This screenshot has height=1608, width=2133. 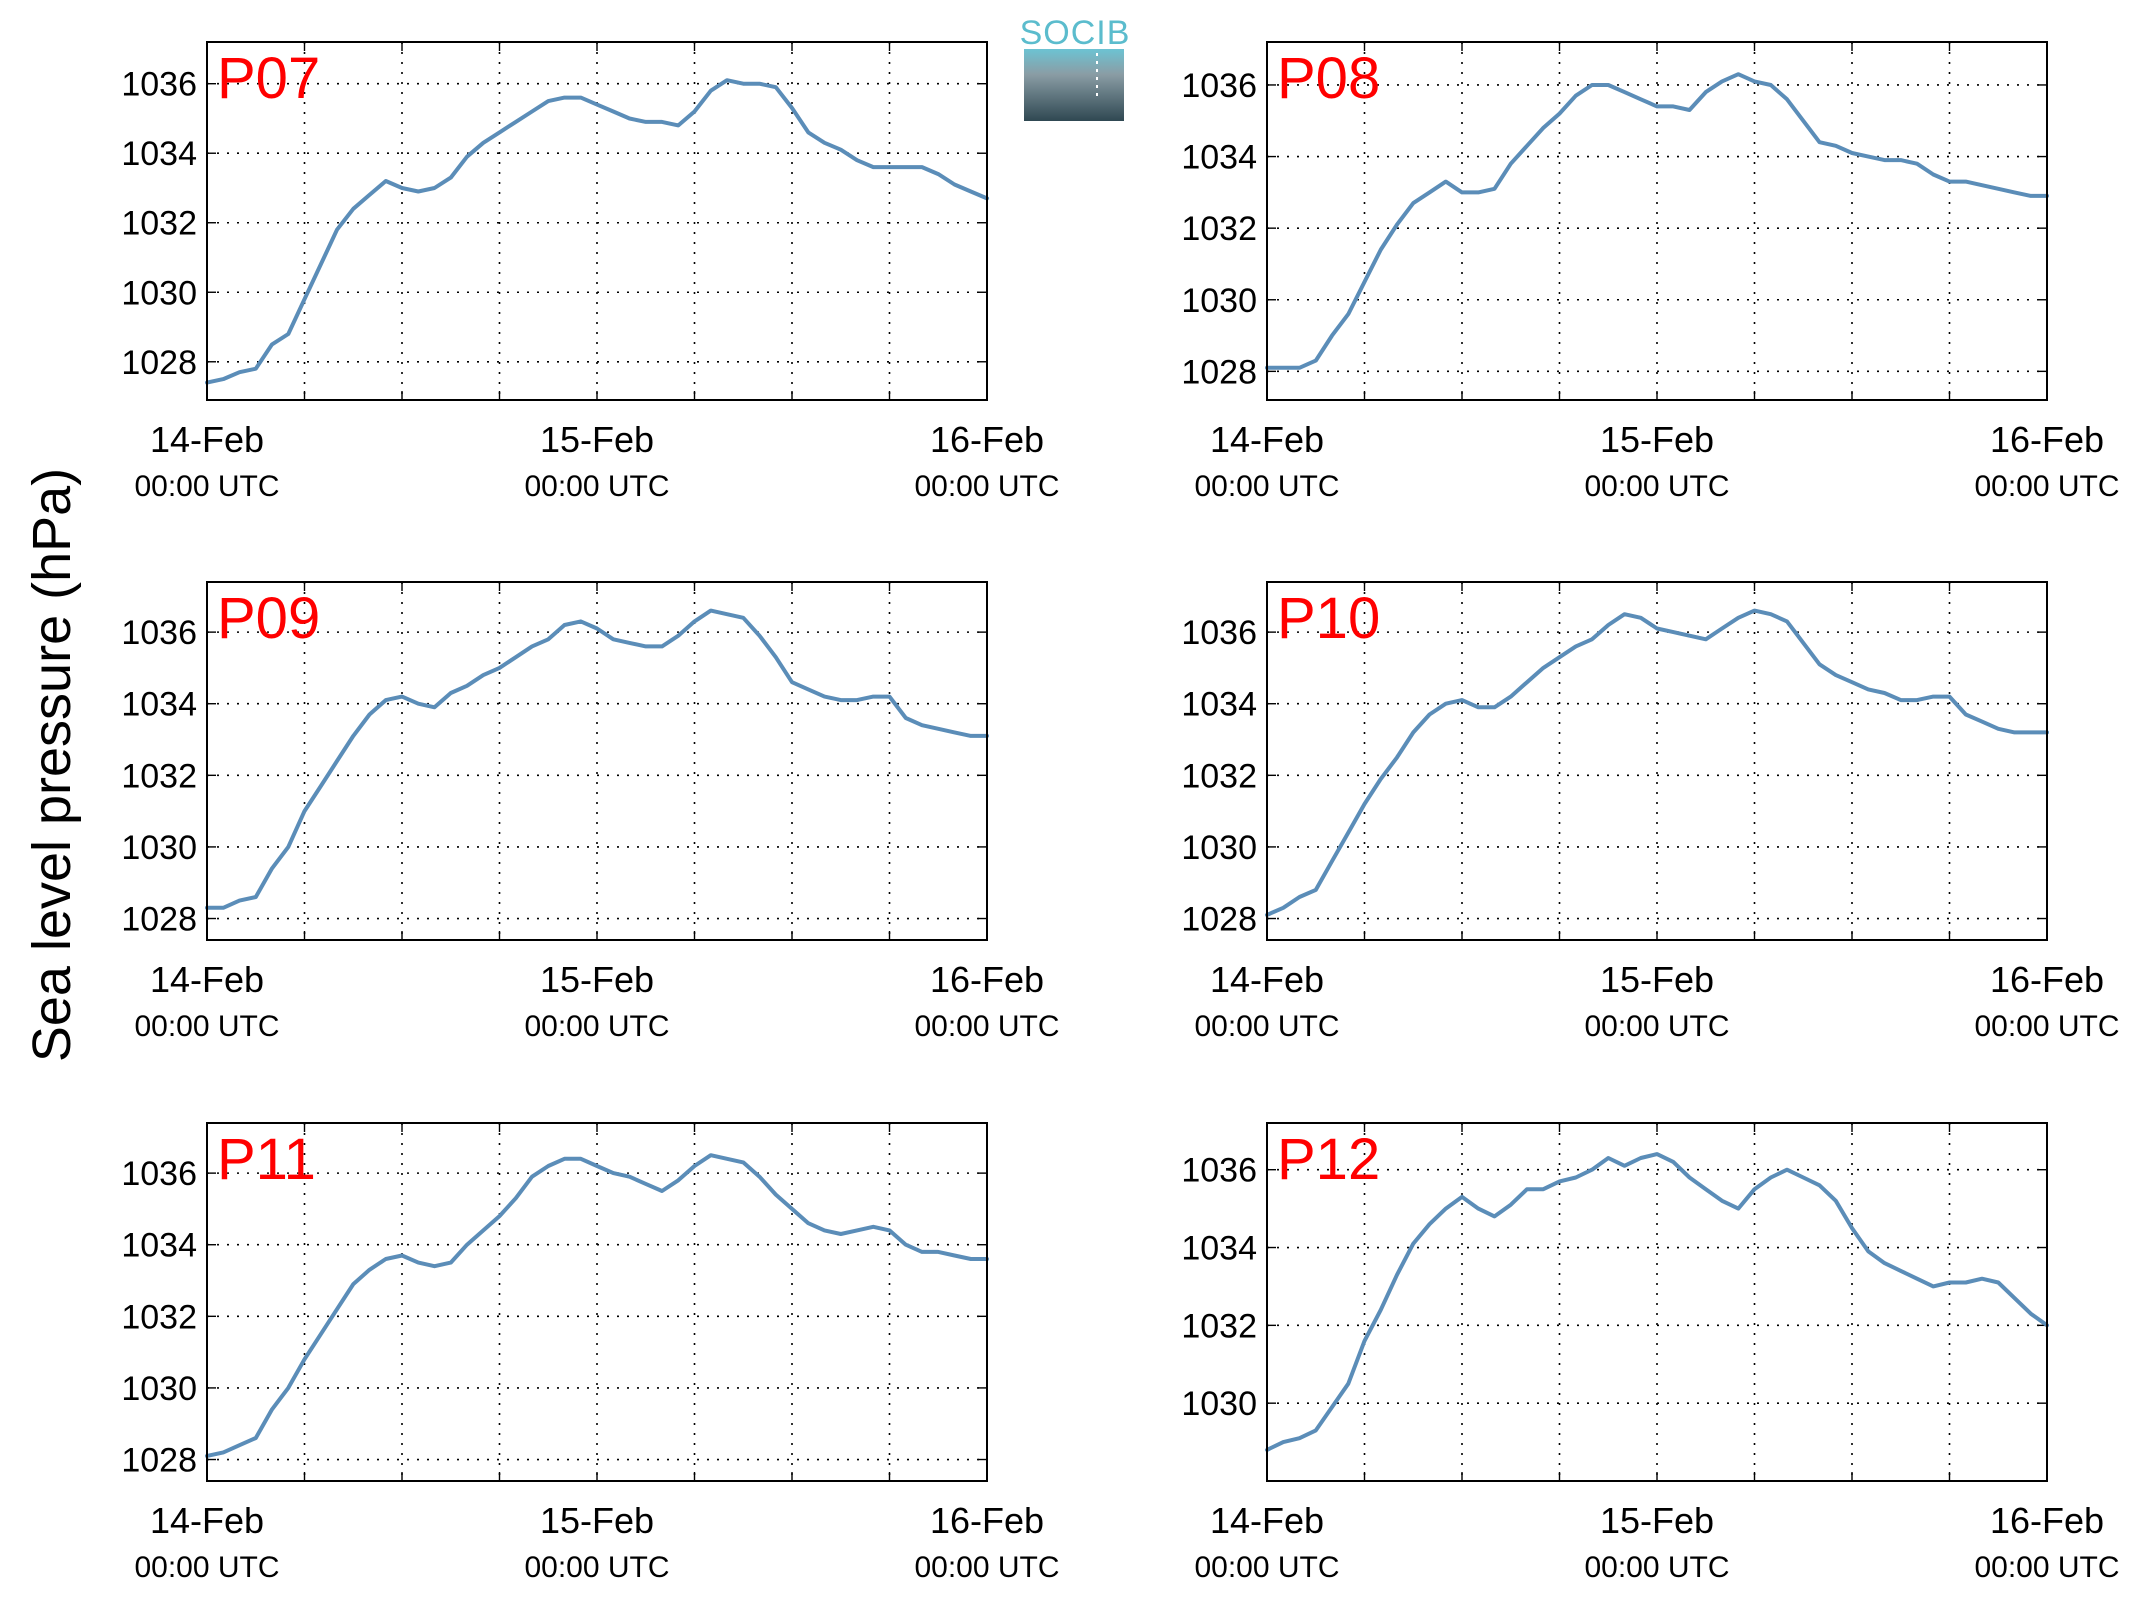 I want to click on panel-label: P11, so click(x=266, y=1159).